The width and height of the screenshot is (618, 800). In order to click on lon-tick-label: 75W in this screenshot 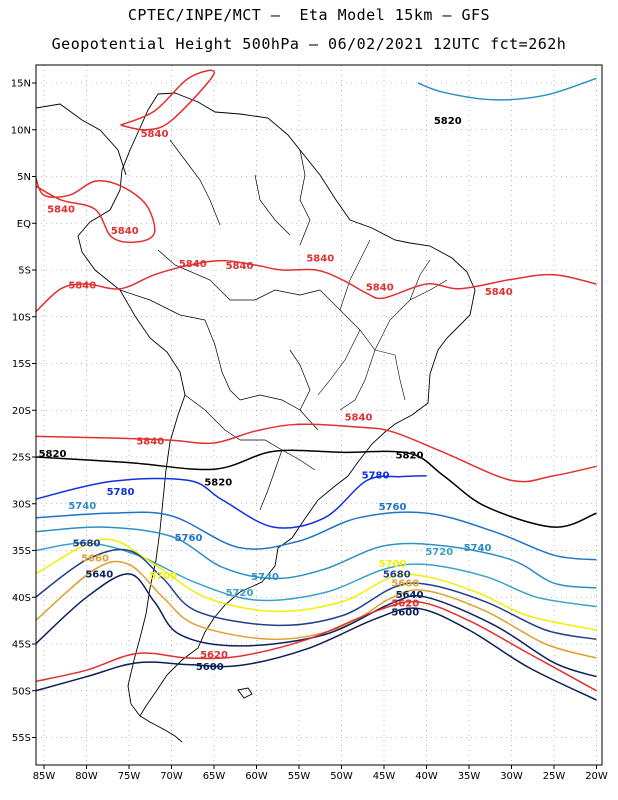, I will do `click(129, 776)`.